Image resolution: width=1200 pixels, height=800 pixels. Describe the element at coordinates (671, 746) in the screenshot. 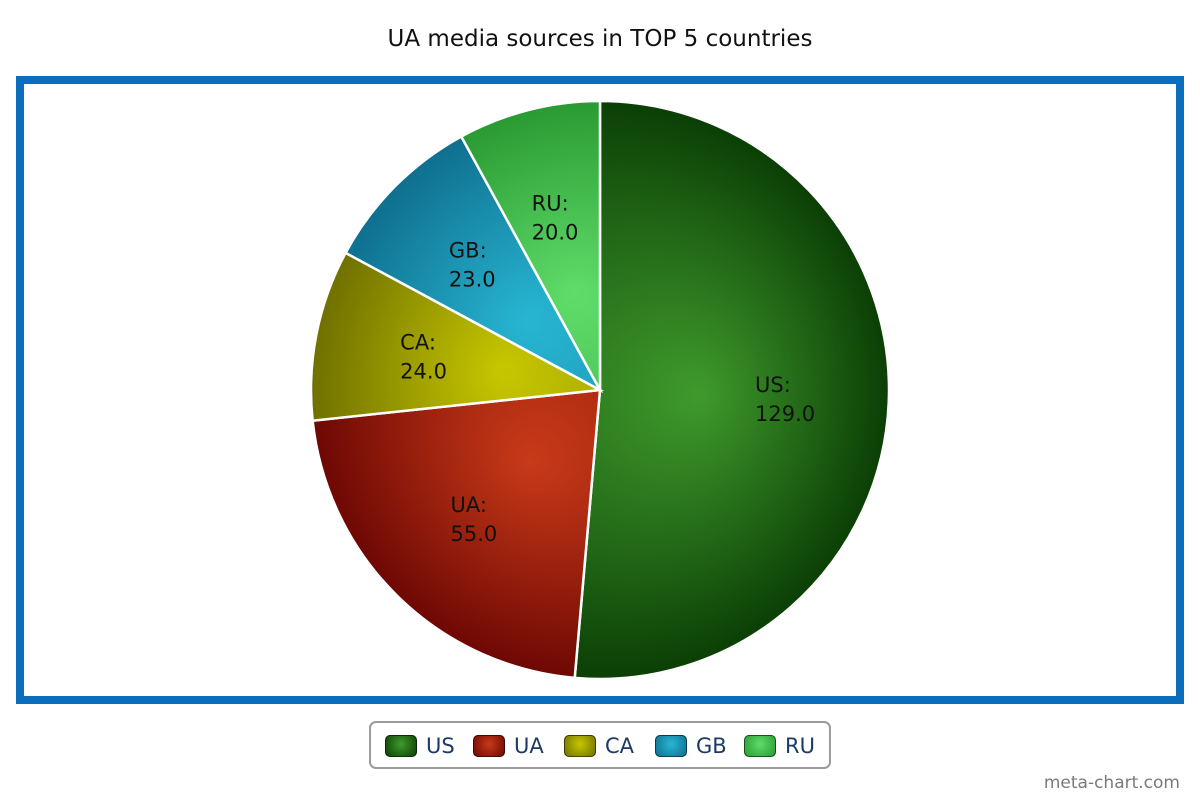

I see `legend-swatch-gb` at that location.